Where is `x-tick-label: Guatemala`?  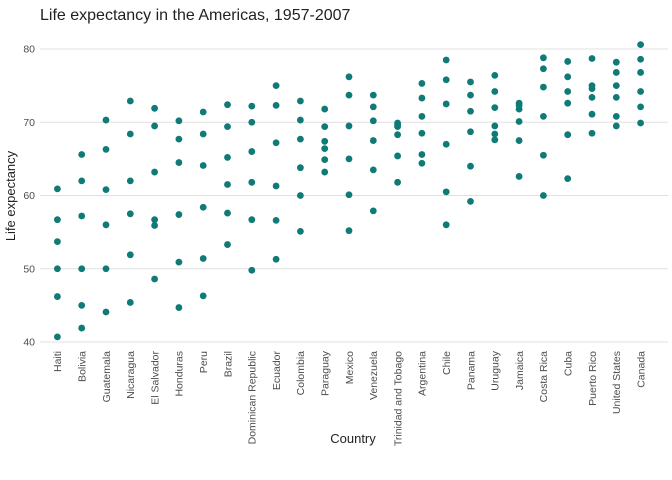
x-tick-label: Guatemala is located at coordinates (107, 377).